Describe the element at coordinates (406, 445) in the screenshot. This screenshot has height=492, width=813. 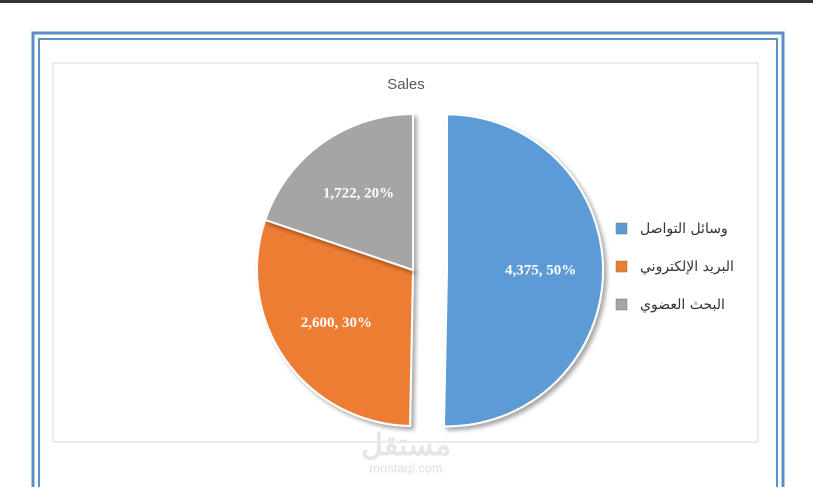
I see `watermark: مستقل` at that location.